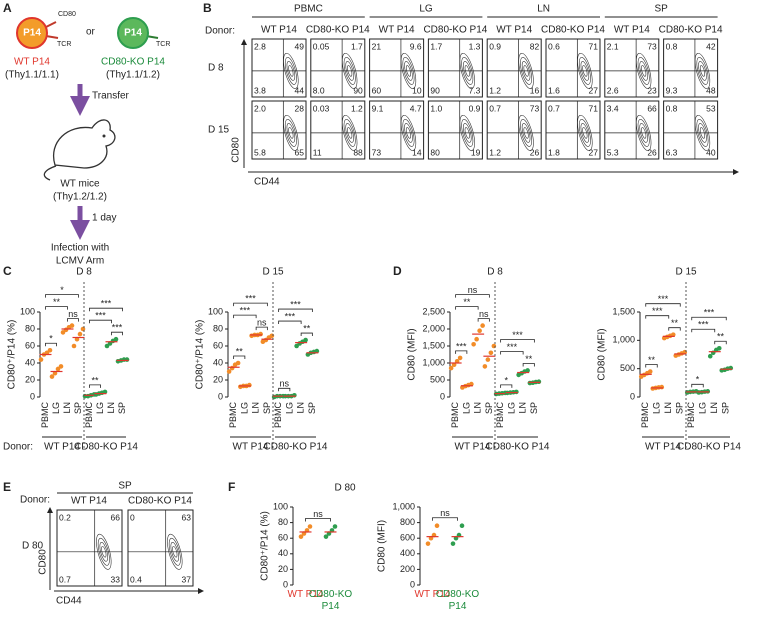  Describe the element at coordinates (535, 90) in the screenshot. I see `quadrant-value: 16` at that location.